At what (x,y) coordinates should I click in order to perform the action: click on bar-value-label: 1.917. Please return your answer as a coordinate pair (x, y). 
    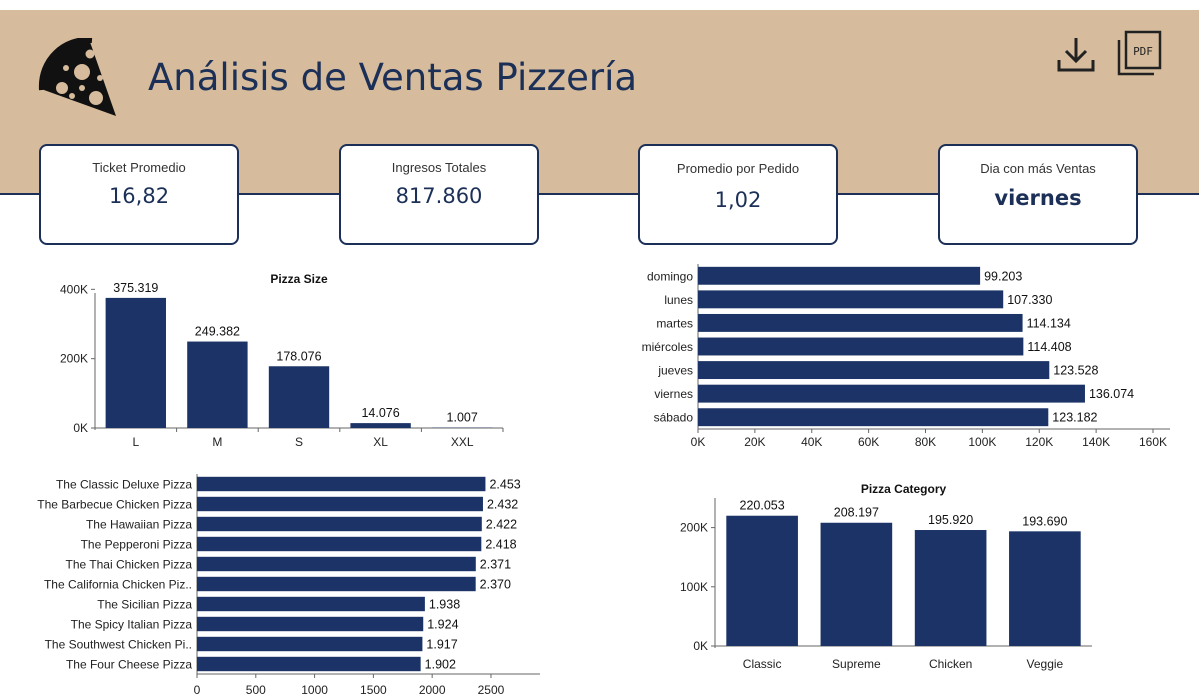
    Looking at the image, I should click on (441, 645).